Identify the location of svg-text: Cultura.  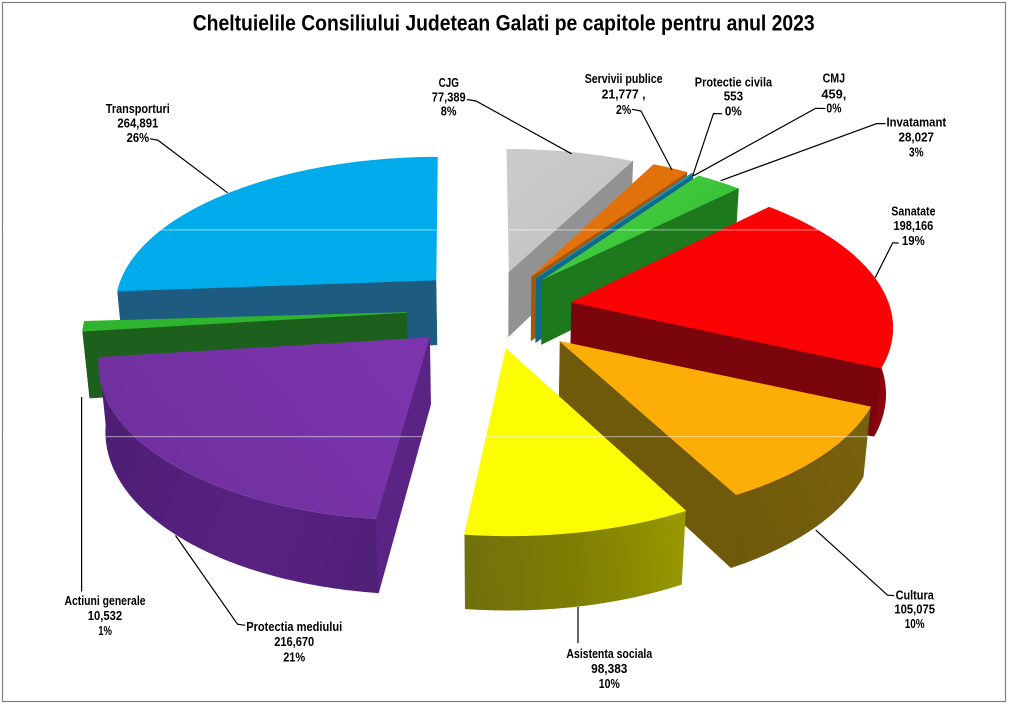
(915, 595).